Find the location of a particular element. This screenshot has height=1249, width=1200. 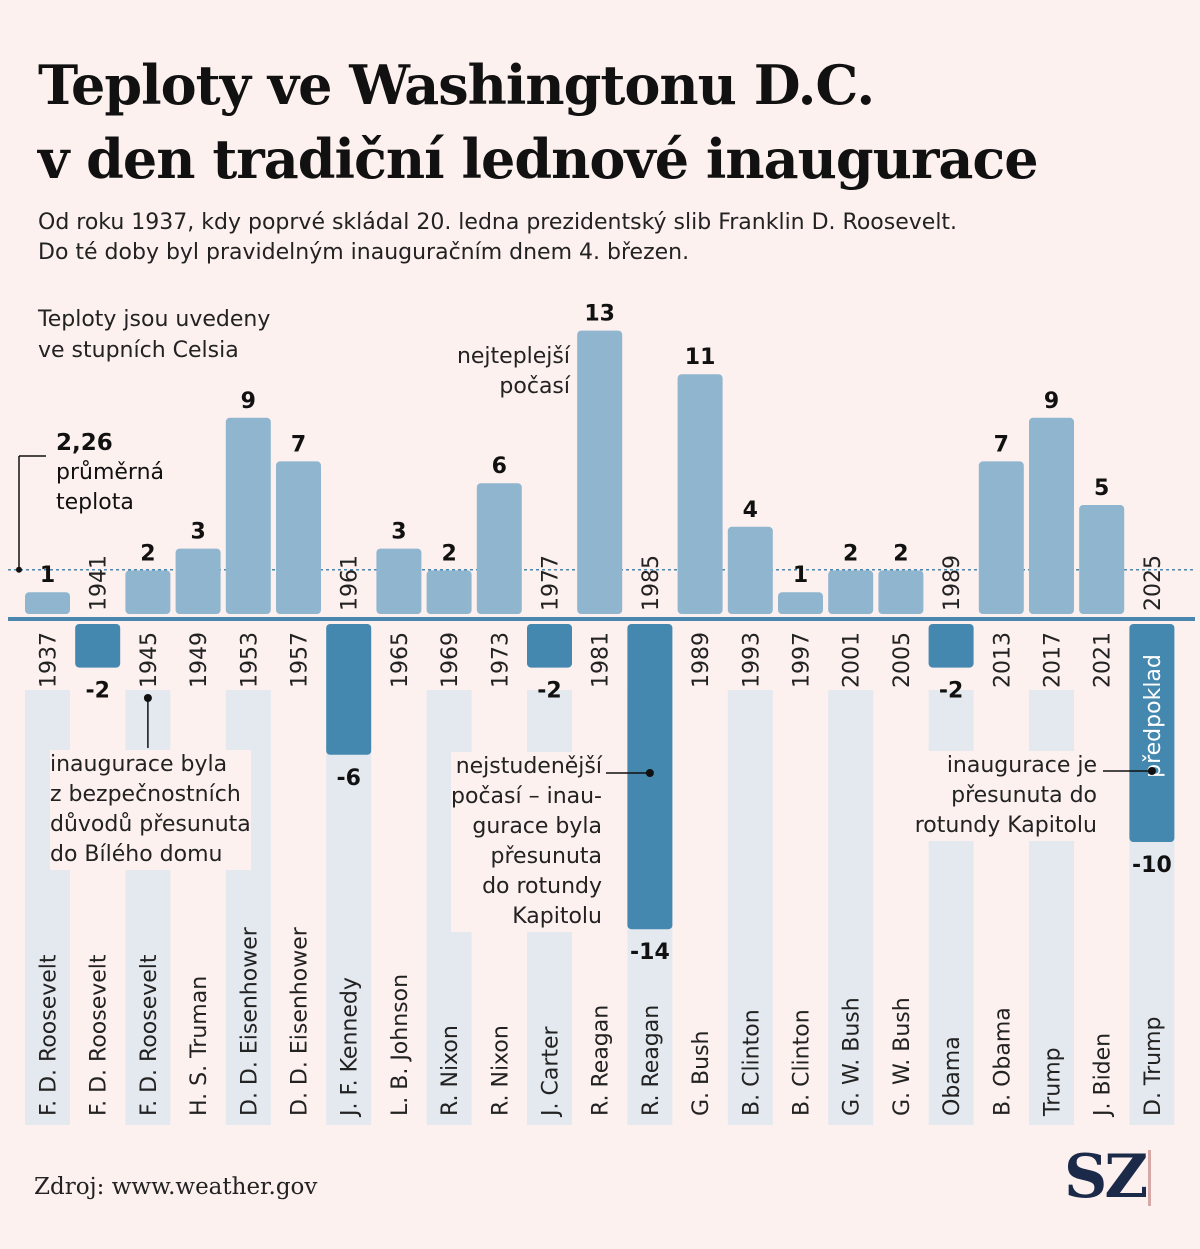

logo-divider is located at coordinates (1149, 1178).